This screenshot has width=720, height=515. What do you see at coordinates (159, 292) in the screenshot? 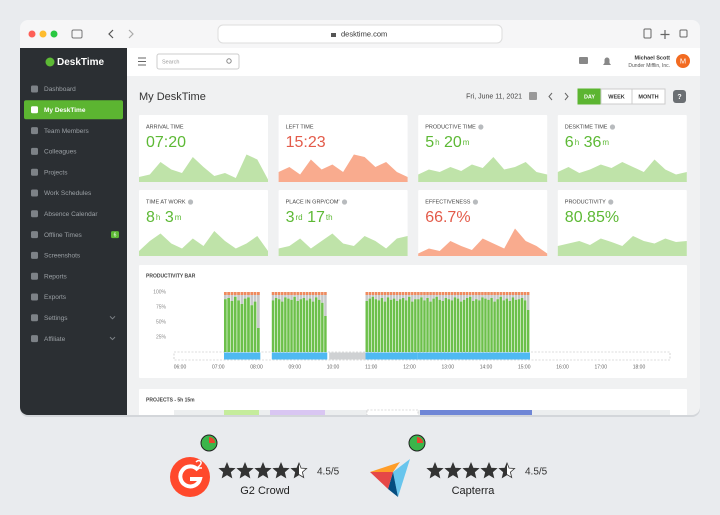
I see `y-tick-label: 100%` at bounding box center [159, 292].